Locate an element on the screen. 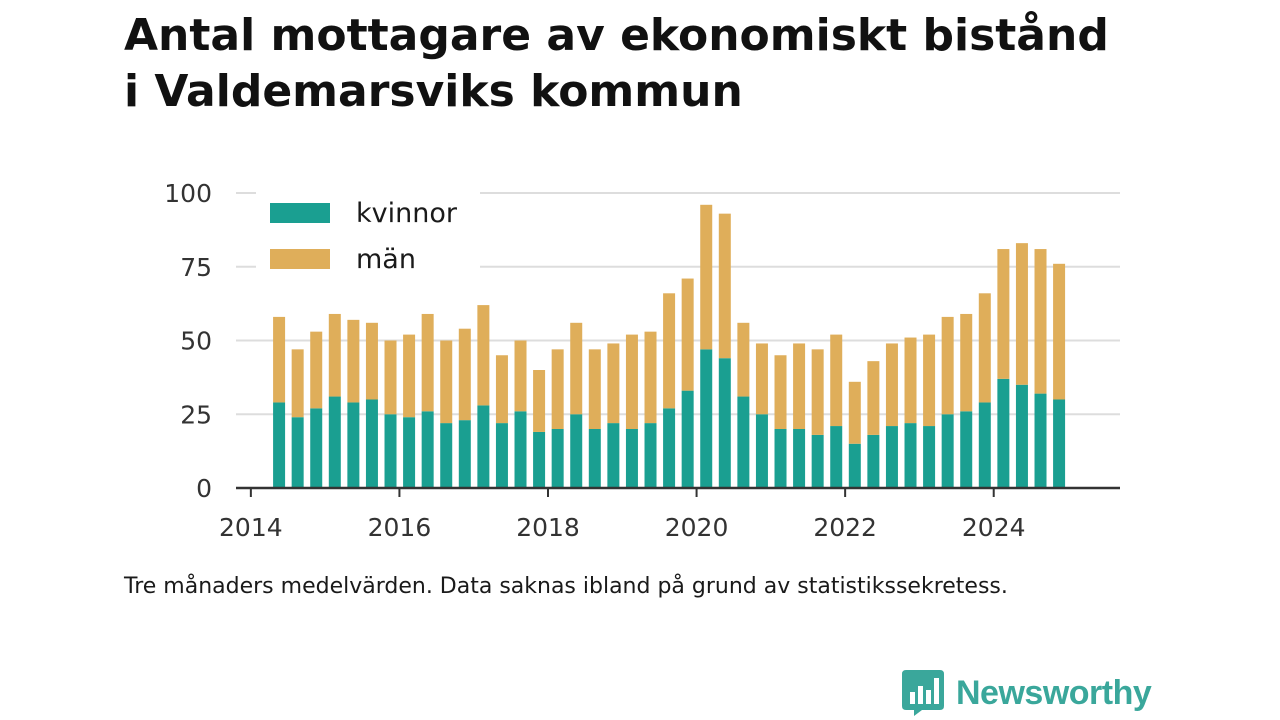 The image size is (1280, 720). x-tick-label: 2020 is located at coordinates (697, 527).